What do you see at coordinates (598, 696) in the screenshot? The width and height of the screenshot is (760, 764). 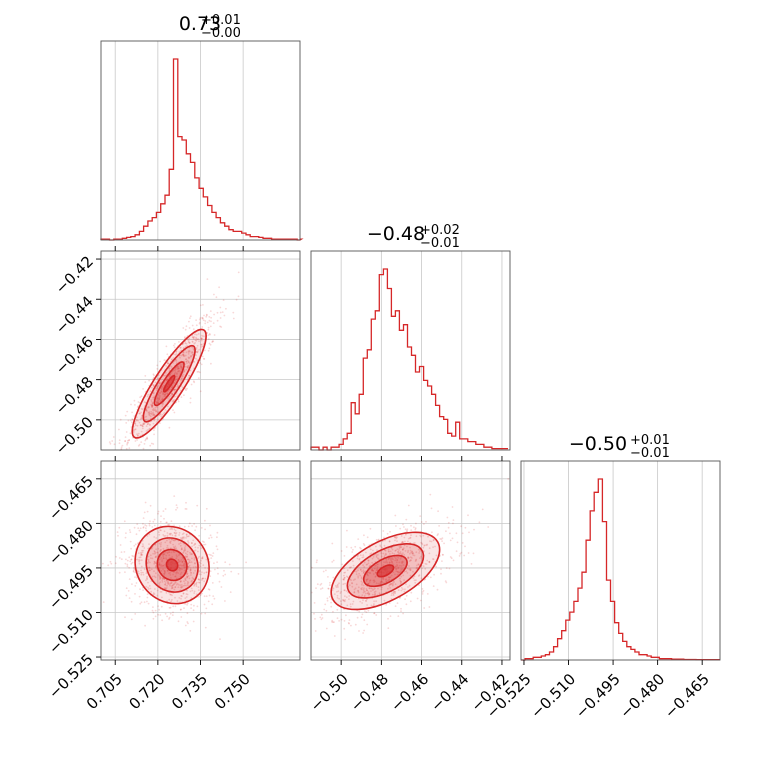 I see `xtick-label-p3-2: −0.495` at bounding box center [598, 696].